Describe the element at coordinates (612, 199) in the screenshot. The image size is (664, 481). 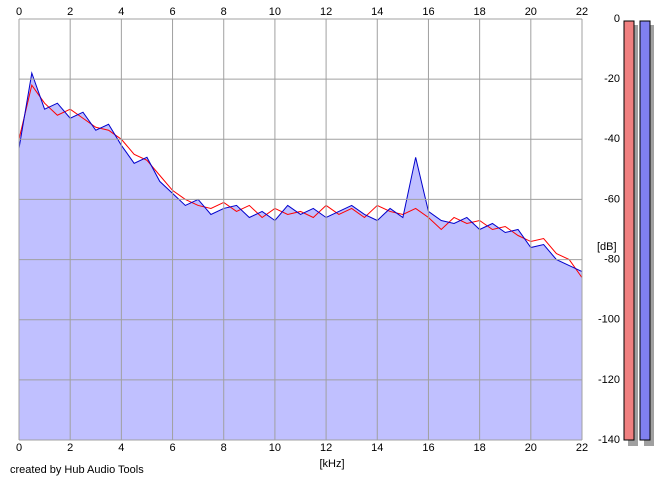
I see `y-tick-label: -60` at that location.